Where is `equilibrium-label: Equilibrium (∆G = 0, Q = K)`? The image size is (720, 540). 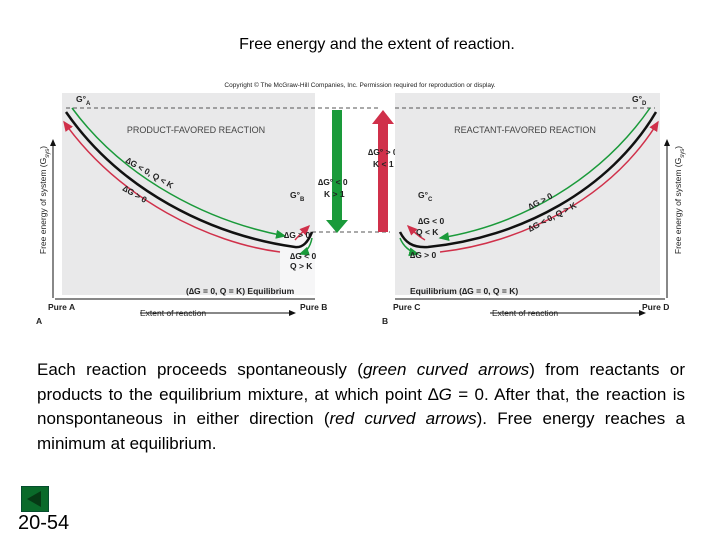 equilibrium-label: Equilibrium (∆G = 0, Q = K) is located at coordinates (464, 291).